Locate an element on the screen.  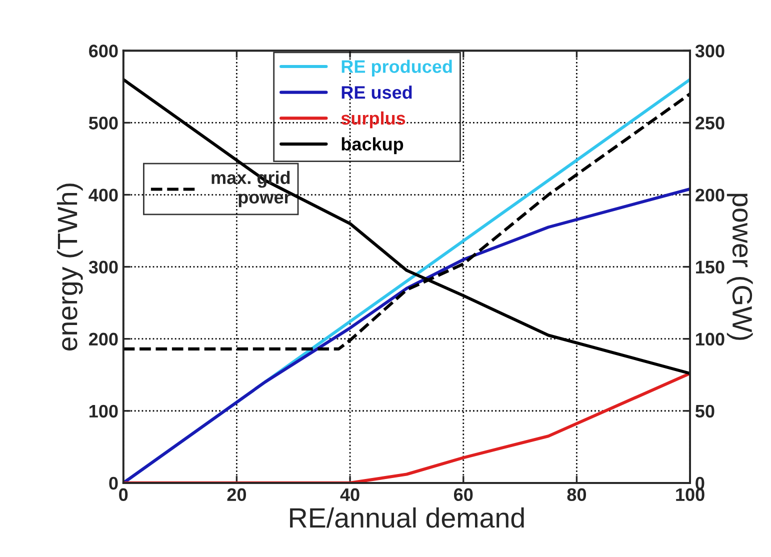
y-tick-label: 200 is located at coordinates (103, 339).